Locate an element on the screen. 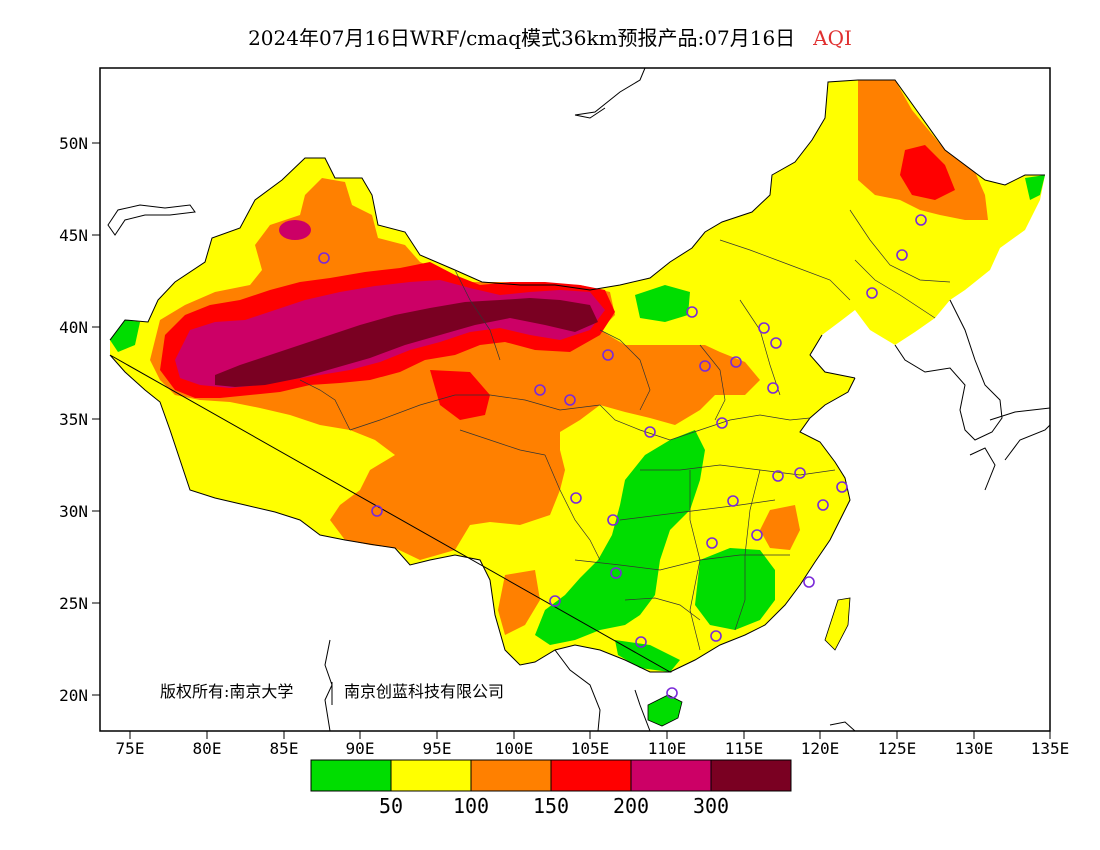  lon-tick-label: 110E is located at coordinates (667, 748).